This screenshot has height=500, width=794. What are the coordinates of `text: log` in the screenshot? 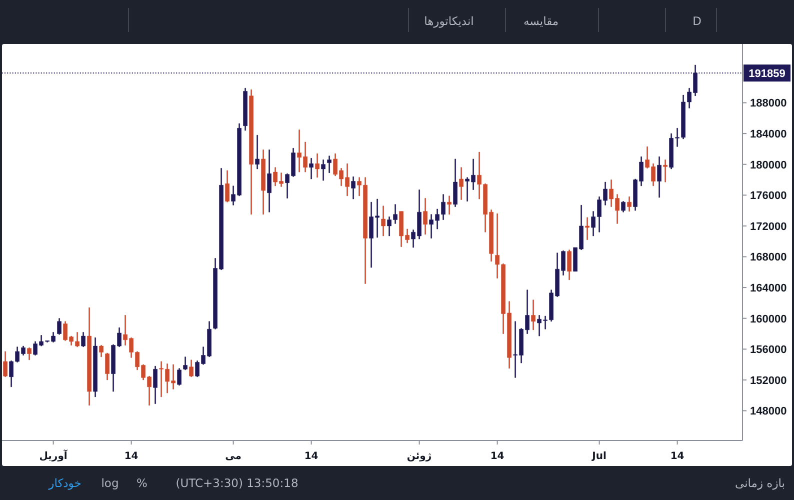 It's located at (110, 483).